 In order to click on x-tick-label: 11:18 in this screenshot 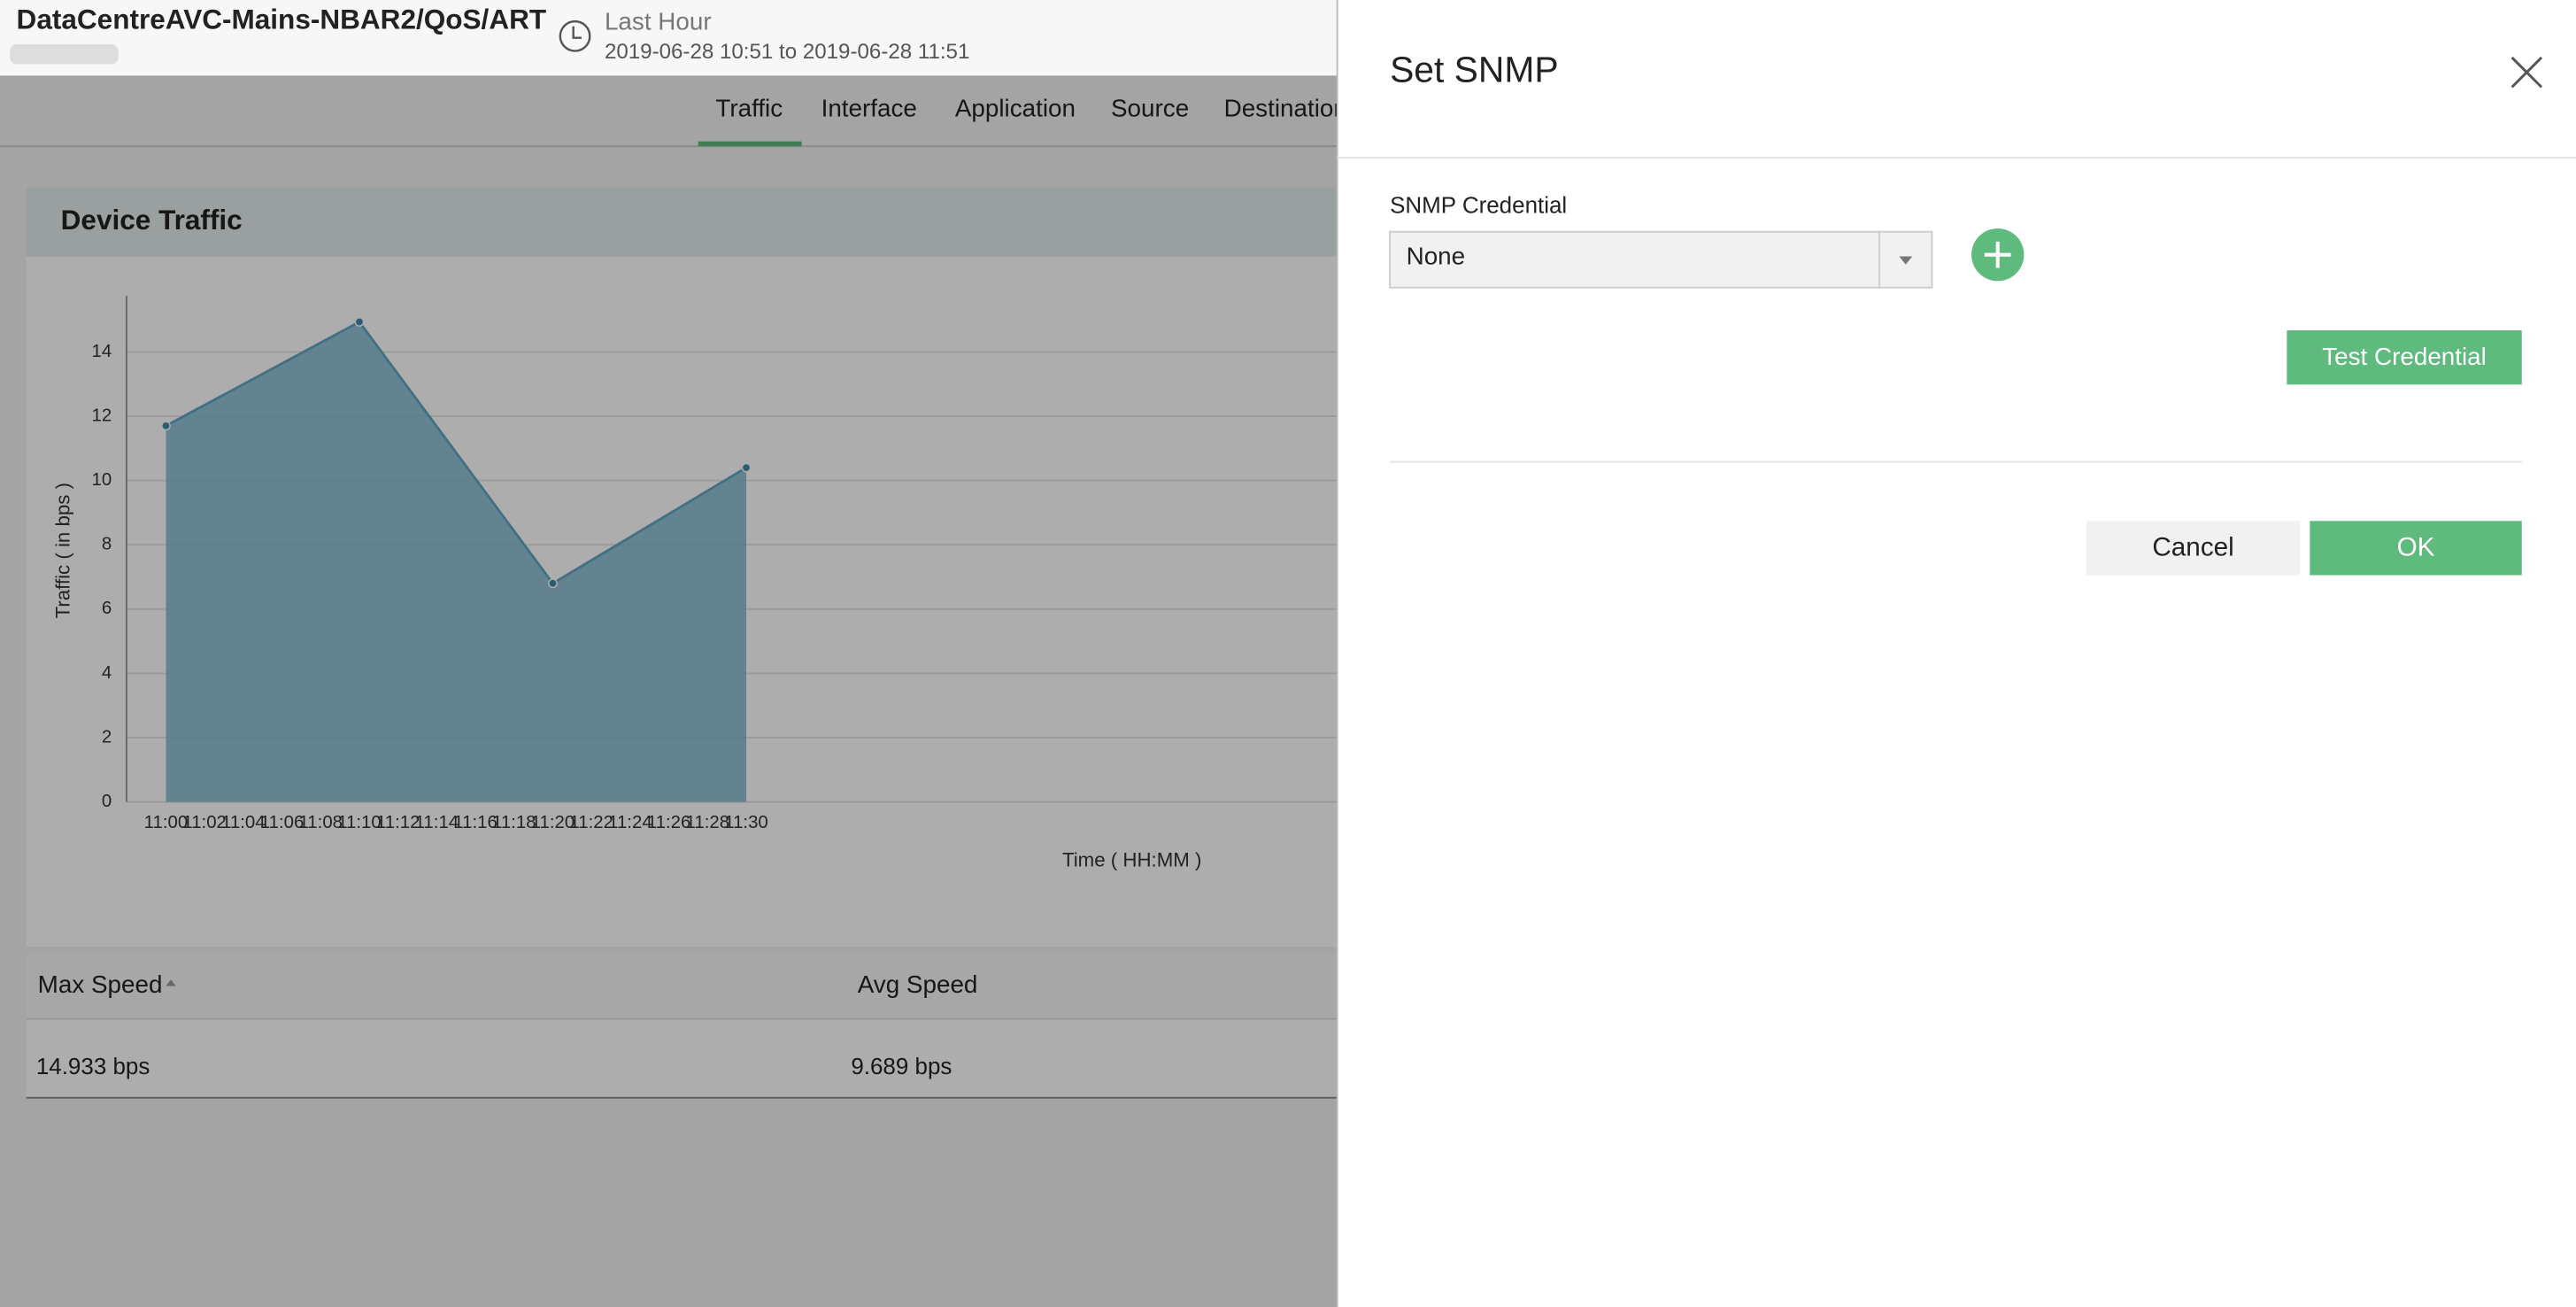, I will do `click(514, 822)`.